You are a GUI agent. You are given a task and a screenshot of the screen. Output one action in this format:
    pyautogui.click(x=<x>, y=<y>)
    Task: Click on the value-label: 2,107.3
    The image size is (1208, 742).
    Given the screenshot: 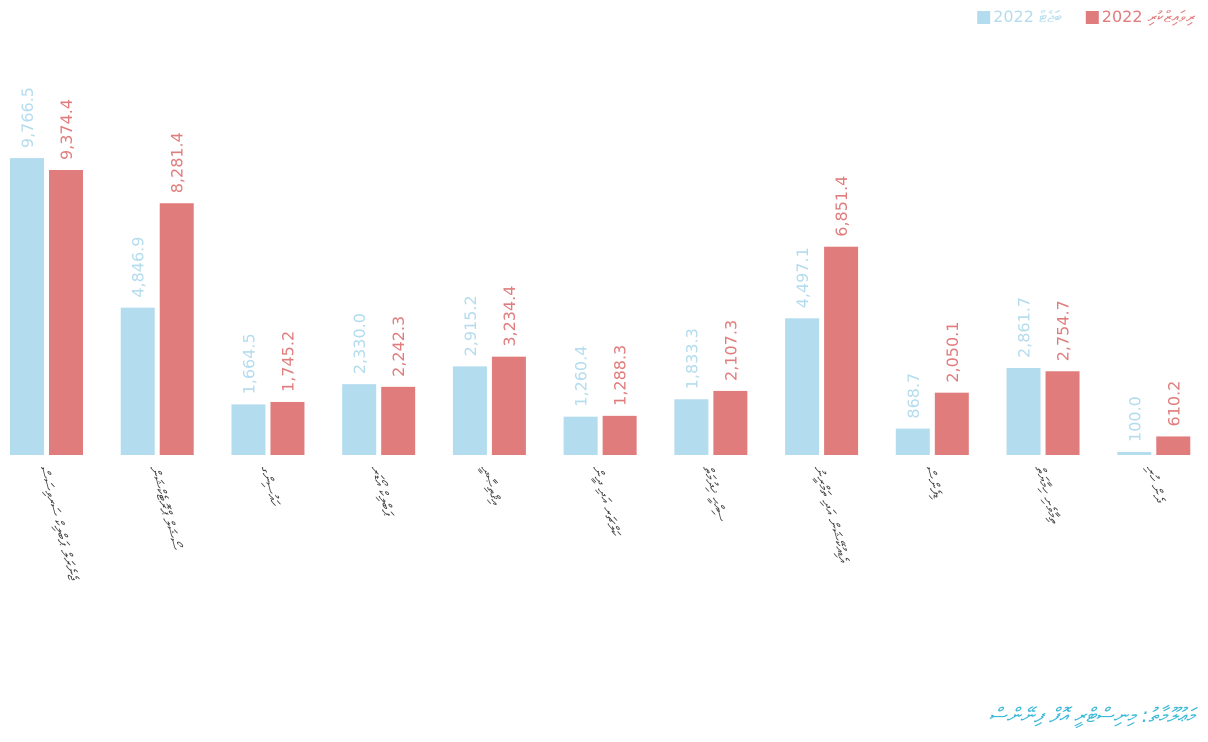 What is the action you would take?
    pyautogui.click(x=730, y=350)
    